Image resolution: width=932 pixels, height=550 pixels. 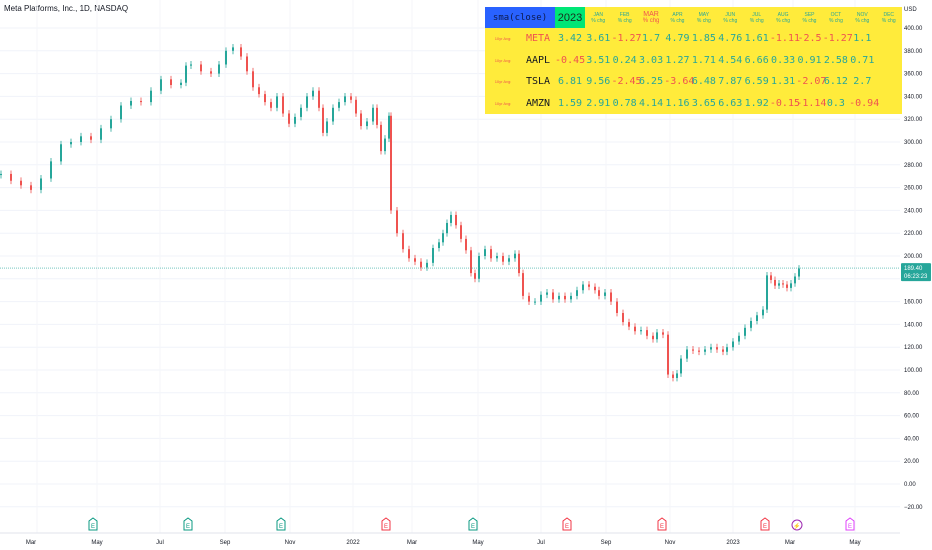 What do you see at coordinates (809, 60) in the screenshot?
I see `value-cell: 0.91` at bounding box center [809, 60].